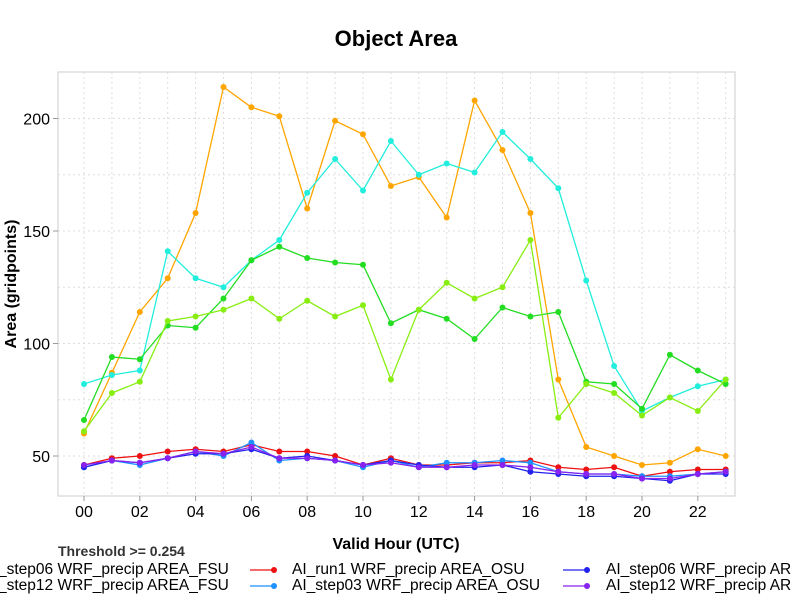  I want to click on legend-item: _step06 WRF_precip AREA_FSU, so click(114, 570).